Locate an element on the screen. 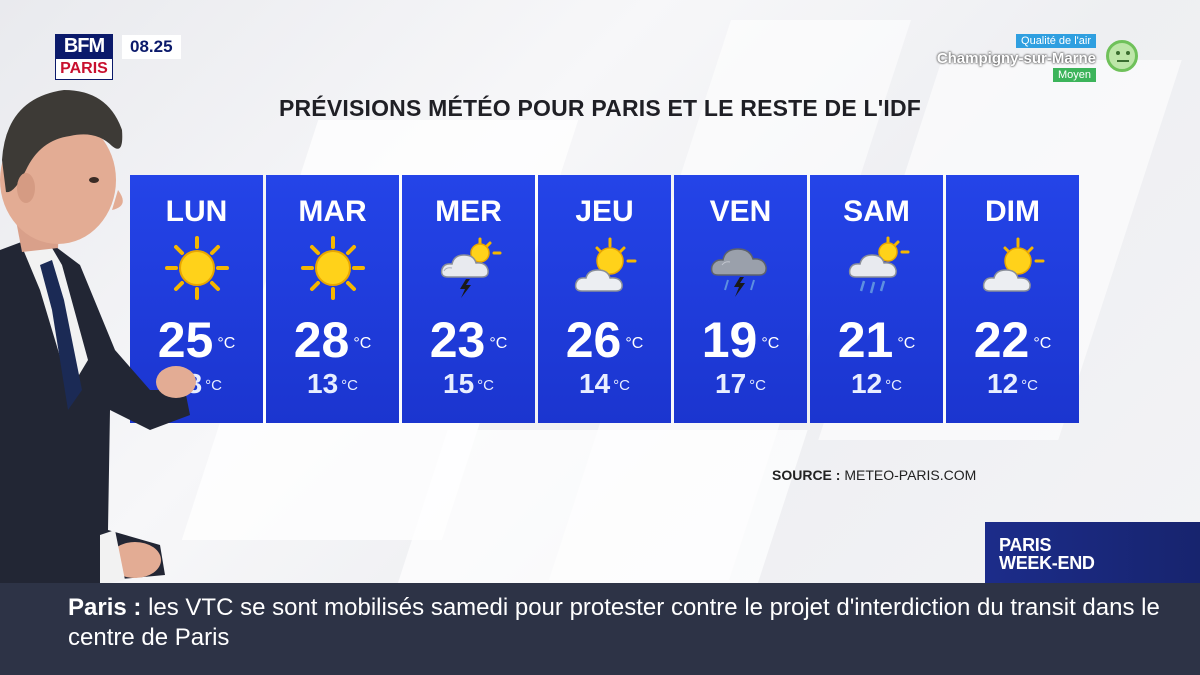 The width and height of the screenshot is (1200, 675). temp-min: 15 °C is located at coordinates (468, 383).